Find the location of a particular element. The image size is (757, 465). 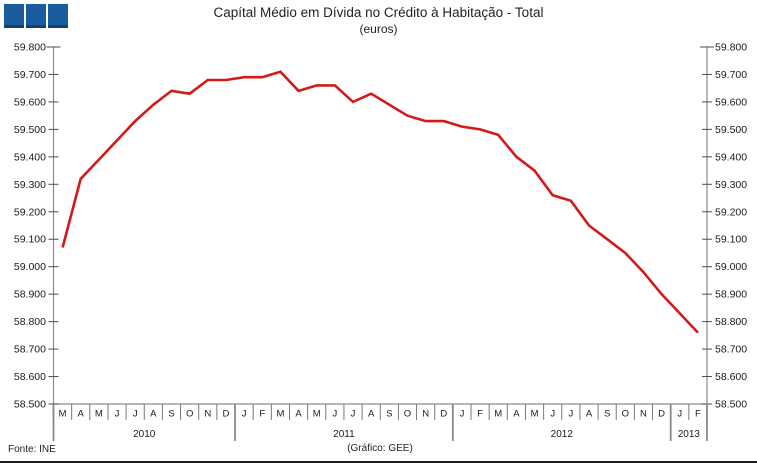

bottom-divider is located at coordinates (378, 462).